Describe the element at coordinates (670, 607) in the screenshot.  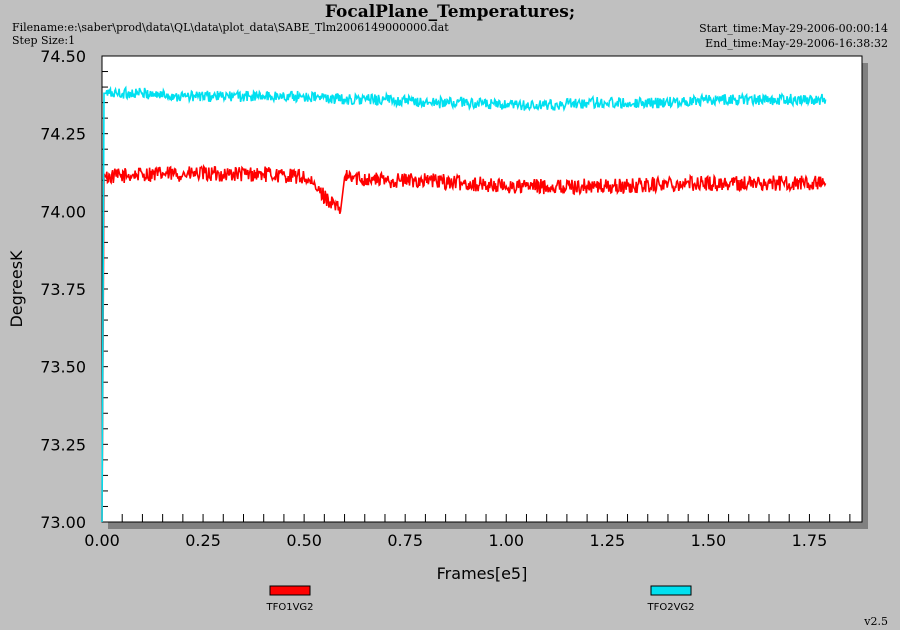
I see `legend-label-tfo2vg2: TFO2VG2` at that location.